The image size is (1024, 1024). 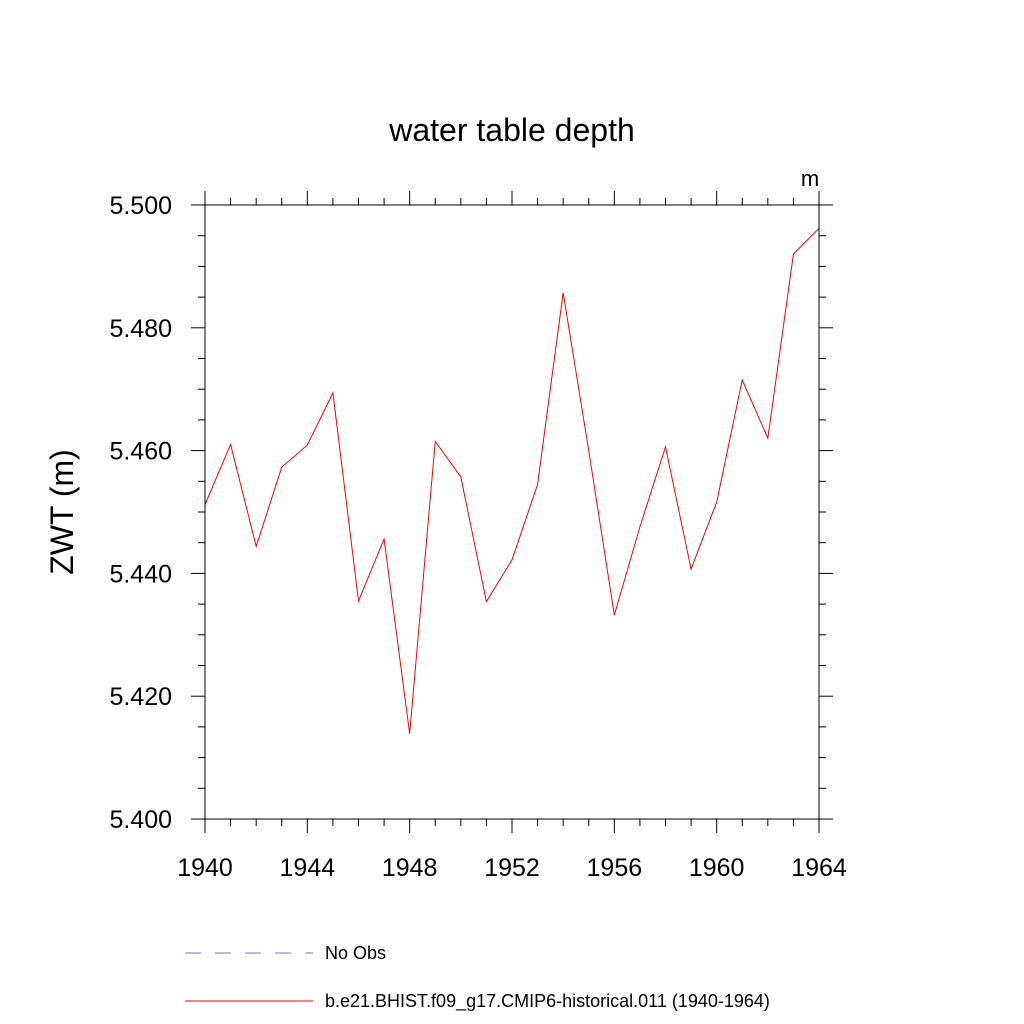 What do you see at coordinates (511, 130) in the screenshot?
I see `chart-title: water table depth` at bounding box center [511, 130].